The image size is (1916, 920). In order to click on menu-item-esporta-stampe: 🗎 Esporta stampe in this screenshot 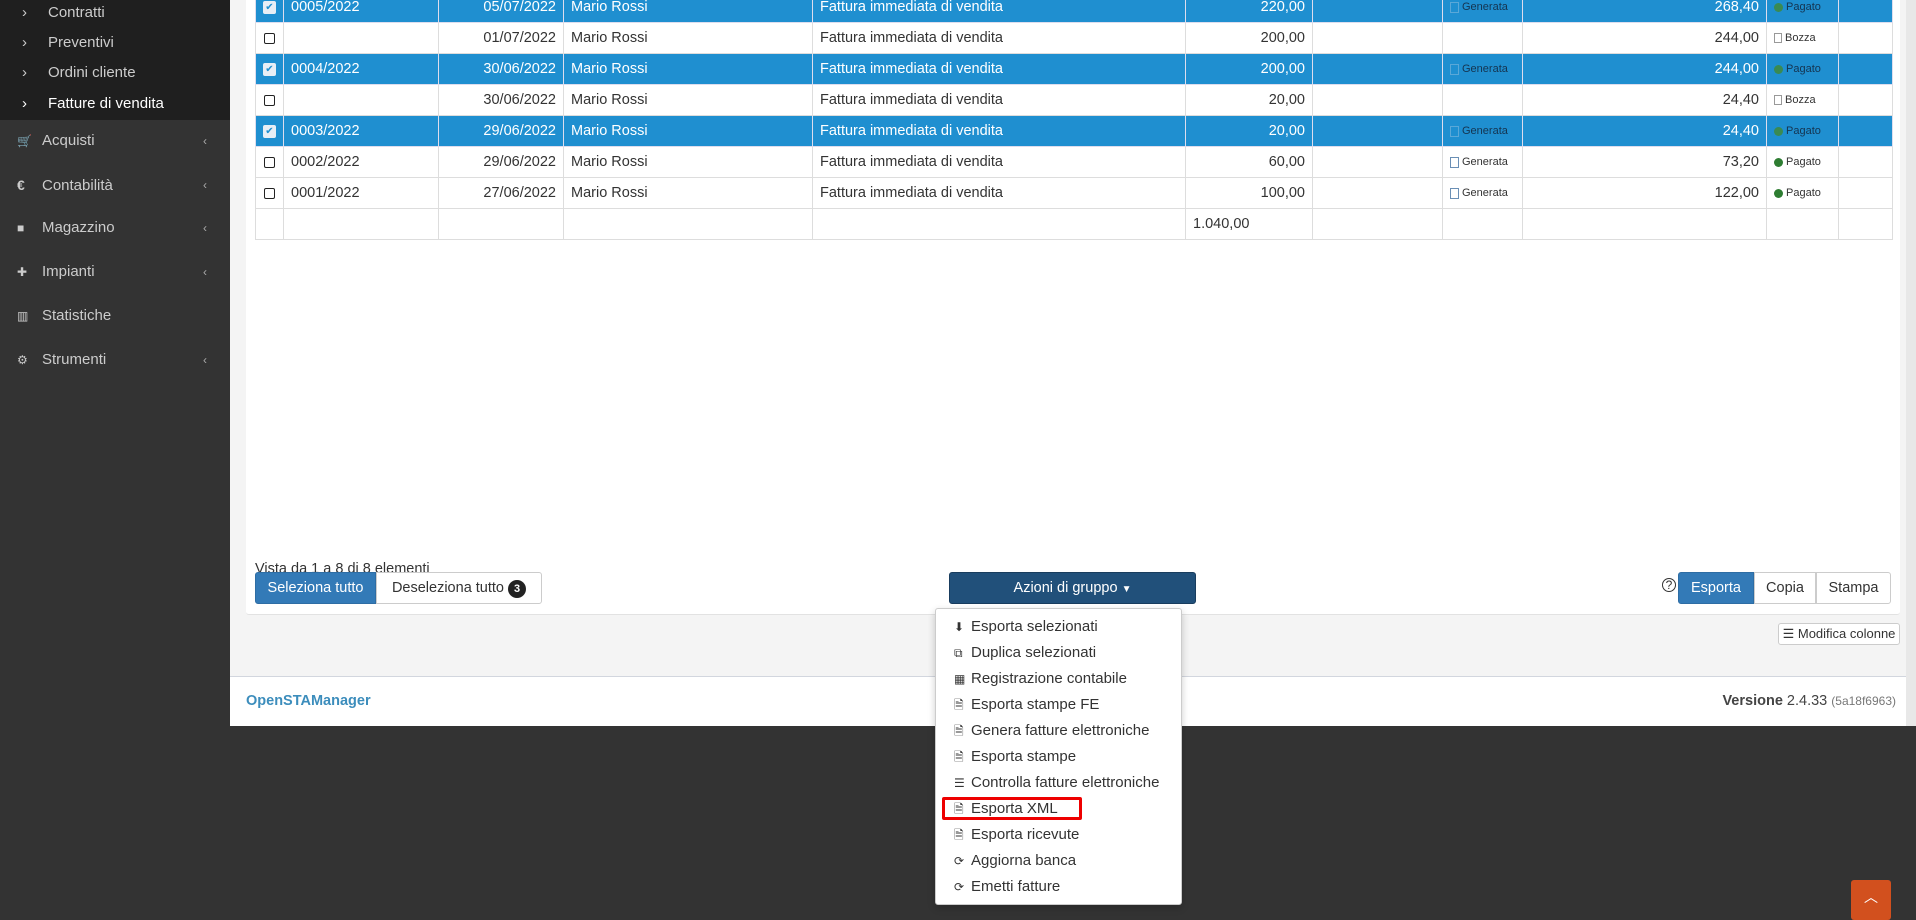, I will do `click(1015, 757)`.